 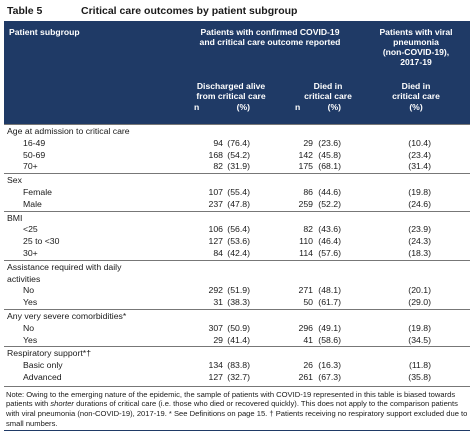 What do you see at coordinates (308, 142) in the screenshot?
I see `cell-died-n: 29` at bounding box center [308, 142].